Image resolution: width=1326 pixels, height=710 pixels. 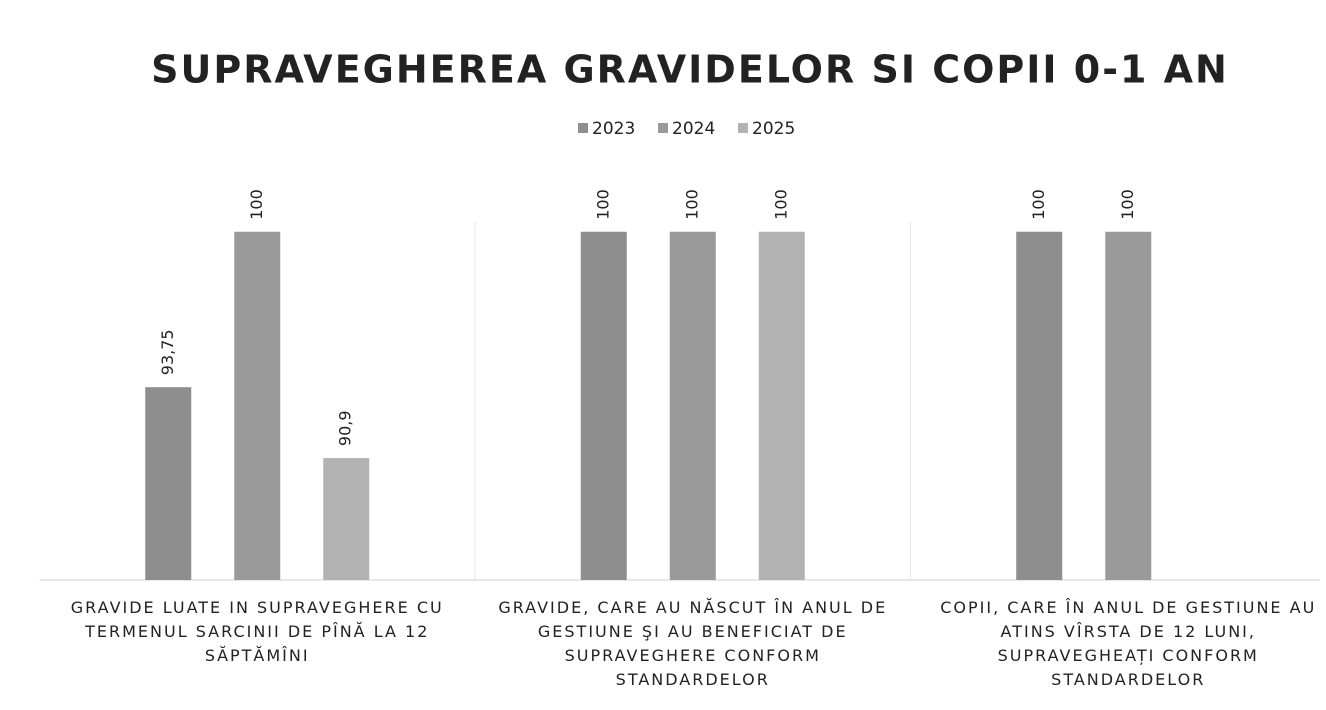 I want to click on chart-title: SUPRAVEGHEREA GRAVIDELOR SI COPII 0-1 AN, so click(x=690, y=70).